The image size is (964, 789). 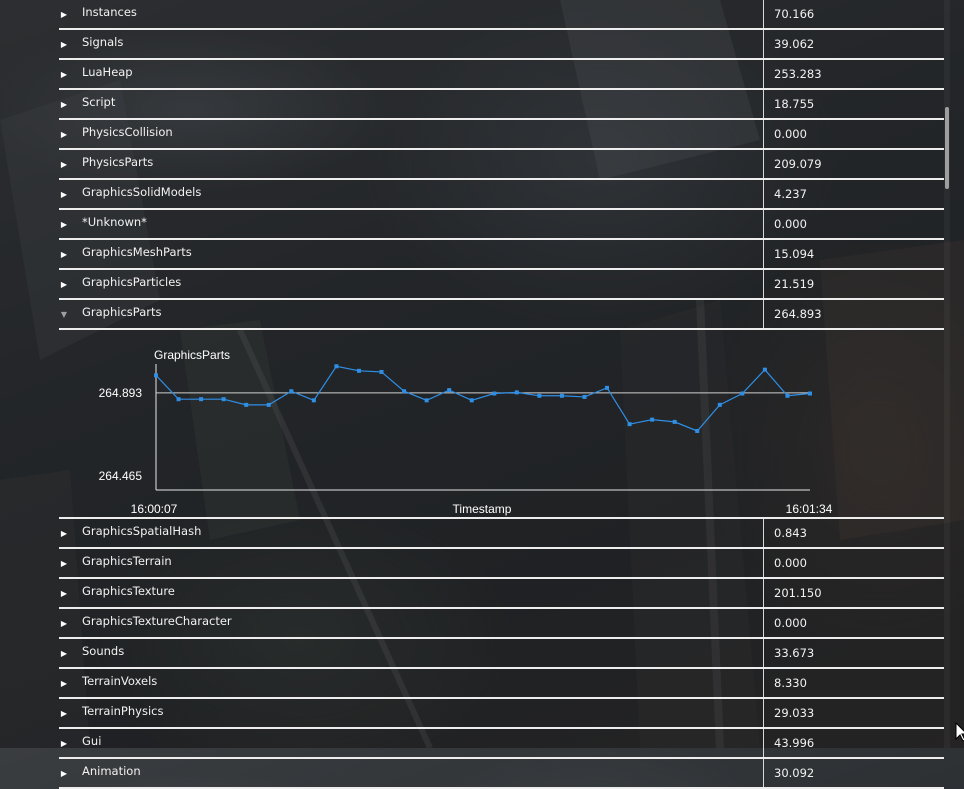 I want to click on x-axis-label: Timestamp, so click(x=482, y=509).